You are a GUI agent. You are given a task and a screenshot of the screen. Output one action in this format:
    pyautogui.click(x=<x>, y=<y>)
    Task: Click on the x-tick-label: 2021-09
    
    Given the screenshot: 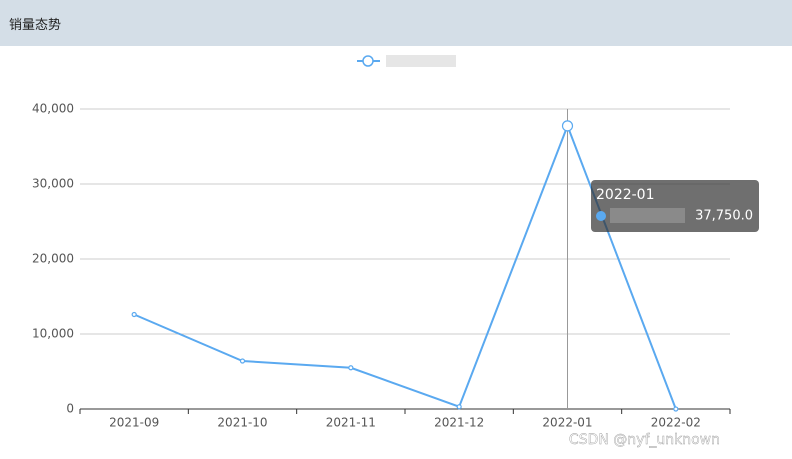 What is the action you would take?
    pyautogui.click(x=134, y=423)
    